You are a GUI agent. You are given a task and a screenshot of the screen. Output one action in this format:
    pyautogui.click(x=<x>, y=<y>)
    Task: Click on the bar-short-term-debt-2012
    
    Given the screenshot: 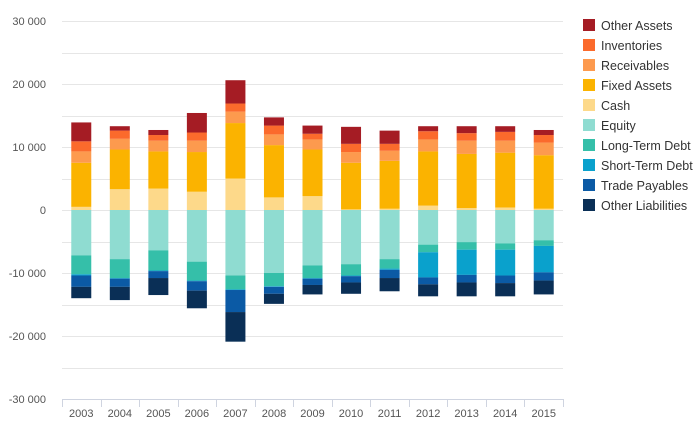 What is the action you would take?
    pyautogui.click(x=428, y=265)
    